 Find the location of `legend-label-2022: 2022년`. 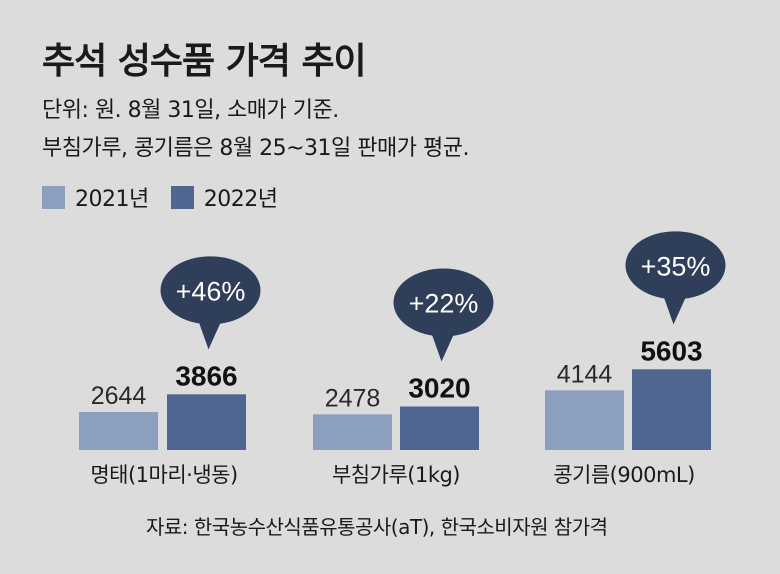

legend-label-2022: 2022년 is located at coordinates (240, 199).